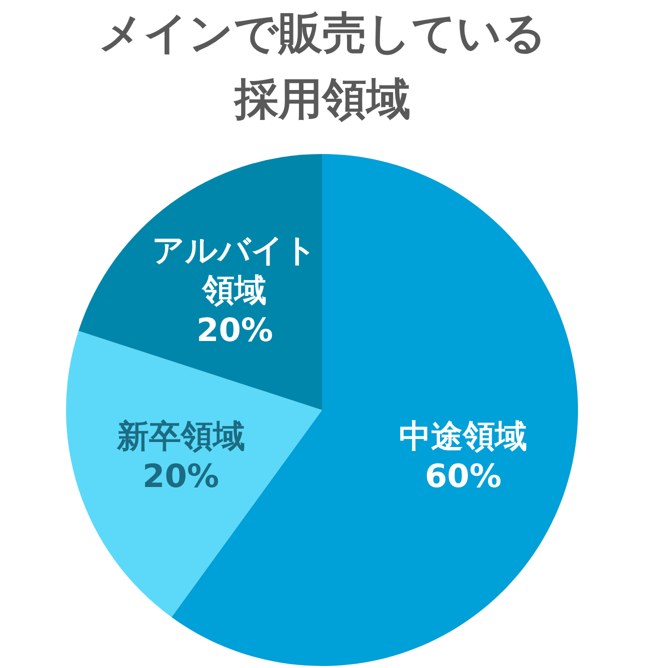 The image size is (645, 668). I want to click on slice-label: 新卒領域, so click(180, 435).